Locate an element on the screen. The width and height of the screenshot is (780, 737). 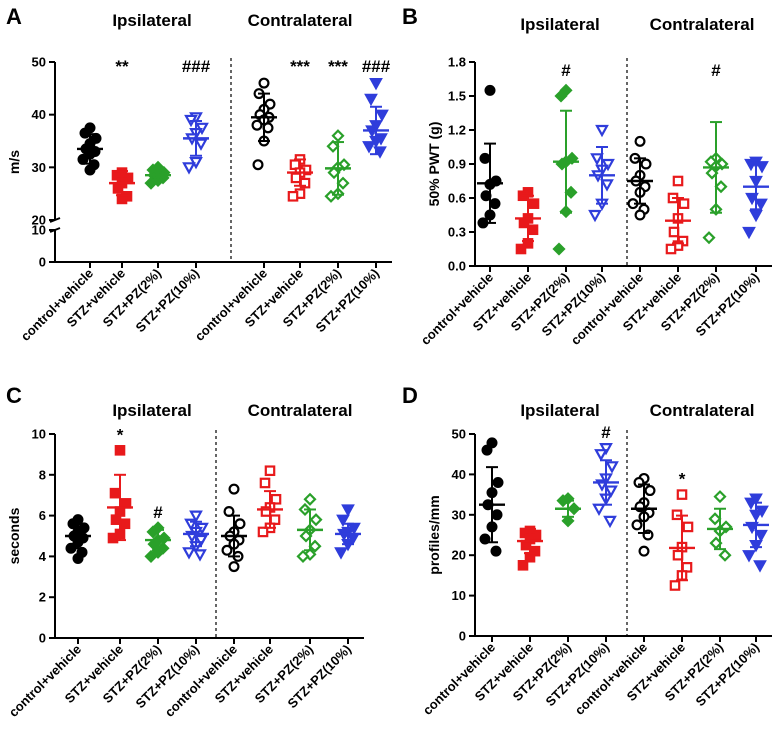
significance-label: ### is located at coordinates (376, 66).